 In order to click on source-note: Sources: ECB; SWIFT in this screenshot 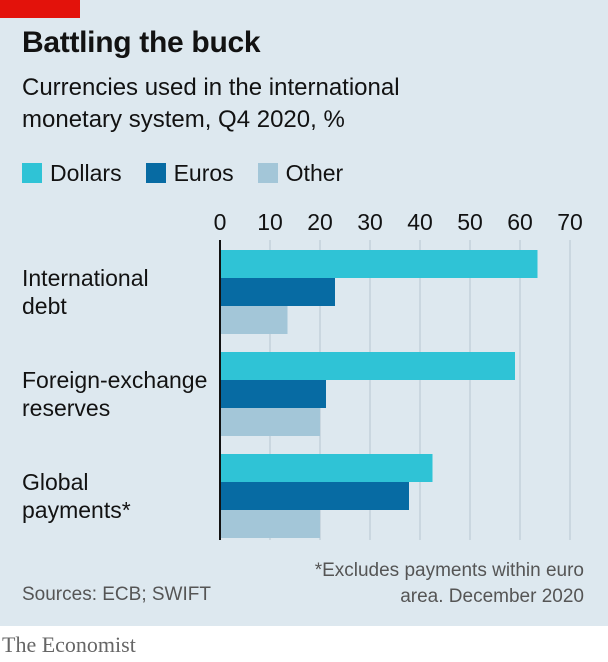, I will do `click(116, 594)`.